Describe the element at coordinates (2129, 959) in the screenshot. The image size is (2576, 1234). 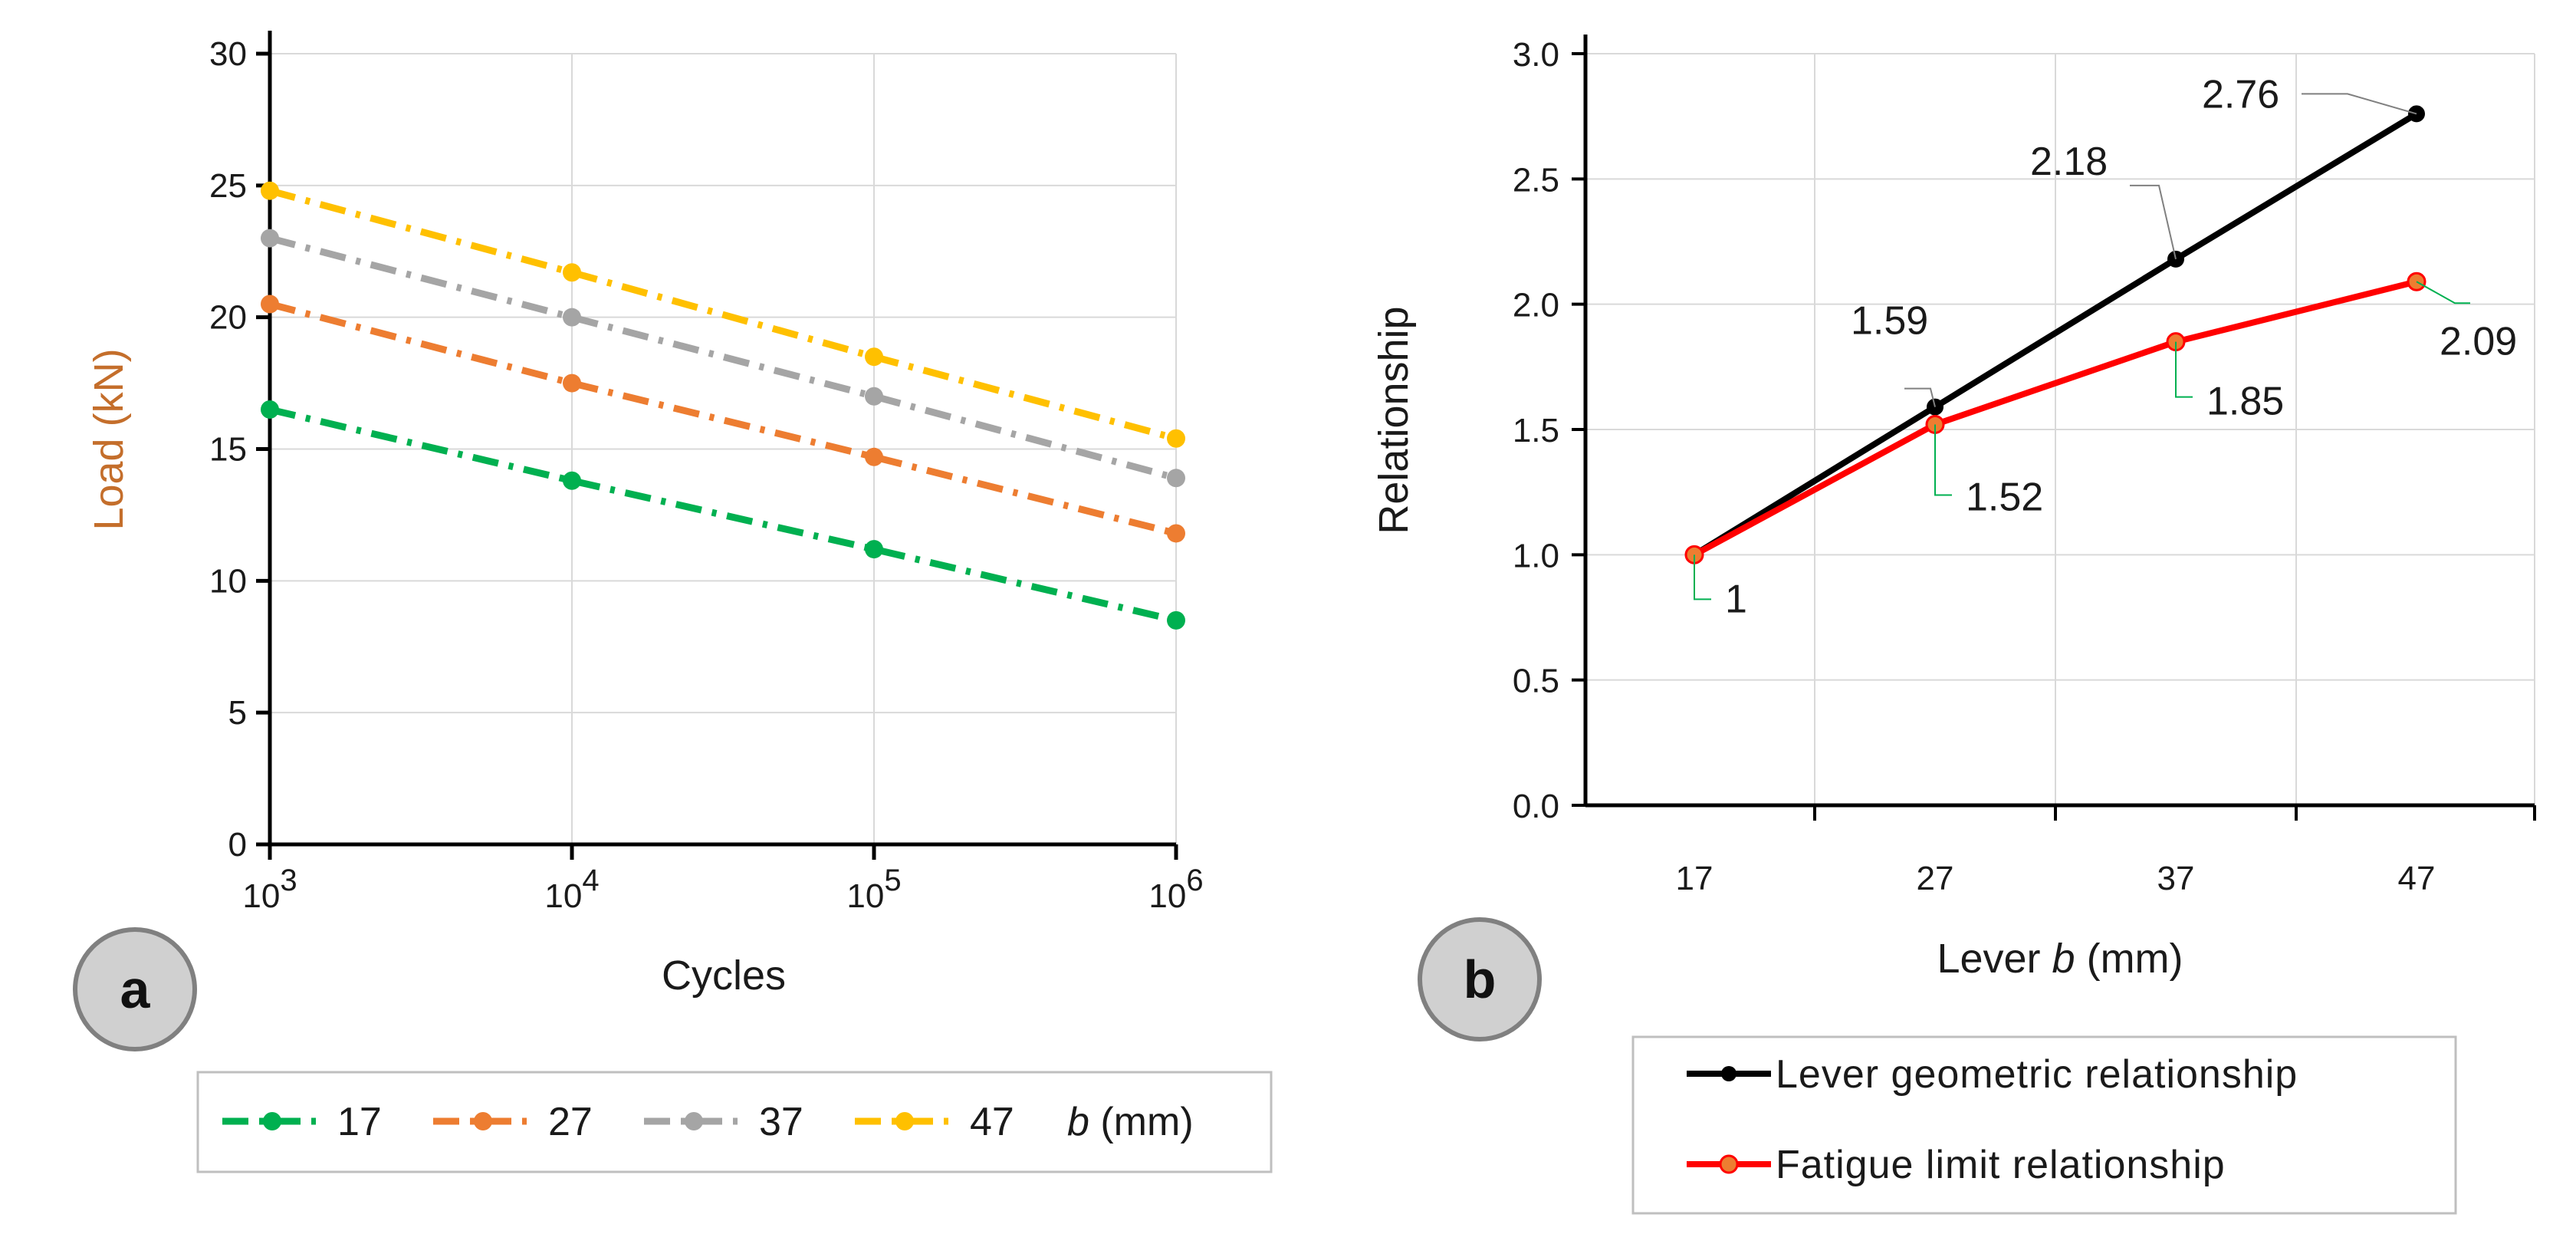
I see `panel-b-x-title-suffix: (mm)` at that location.